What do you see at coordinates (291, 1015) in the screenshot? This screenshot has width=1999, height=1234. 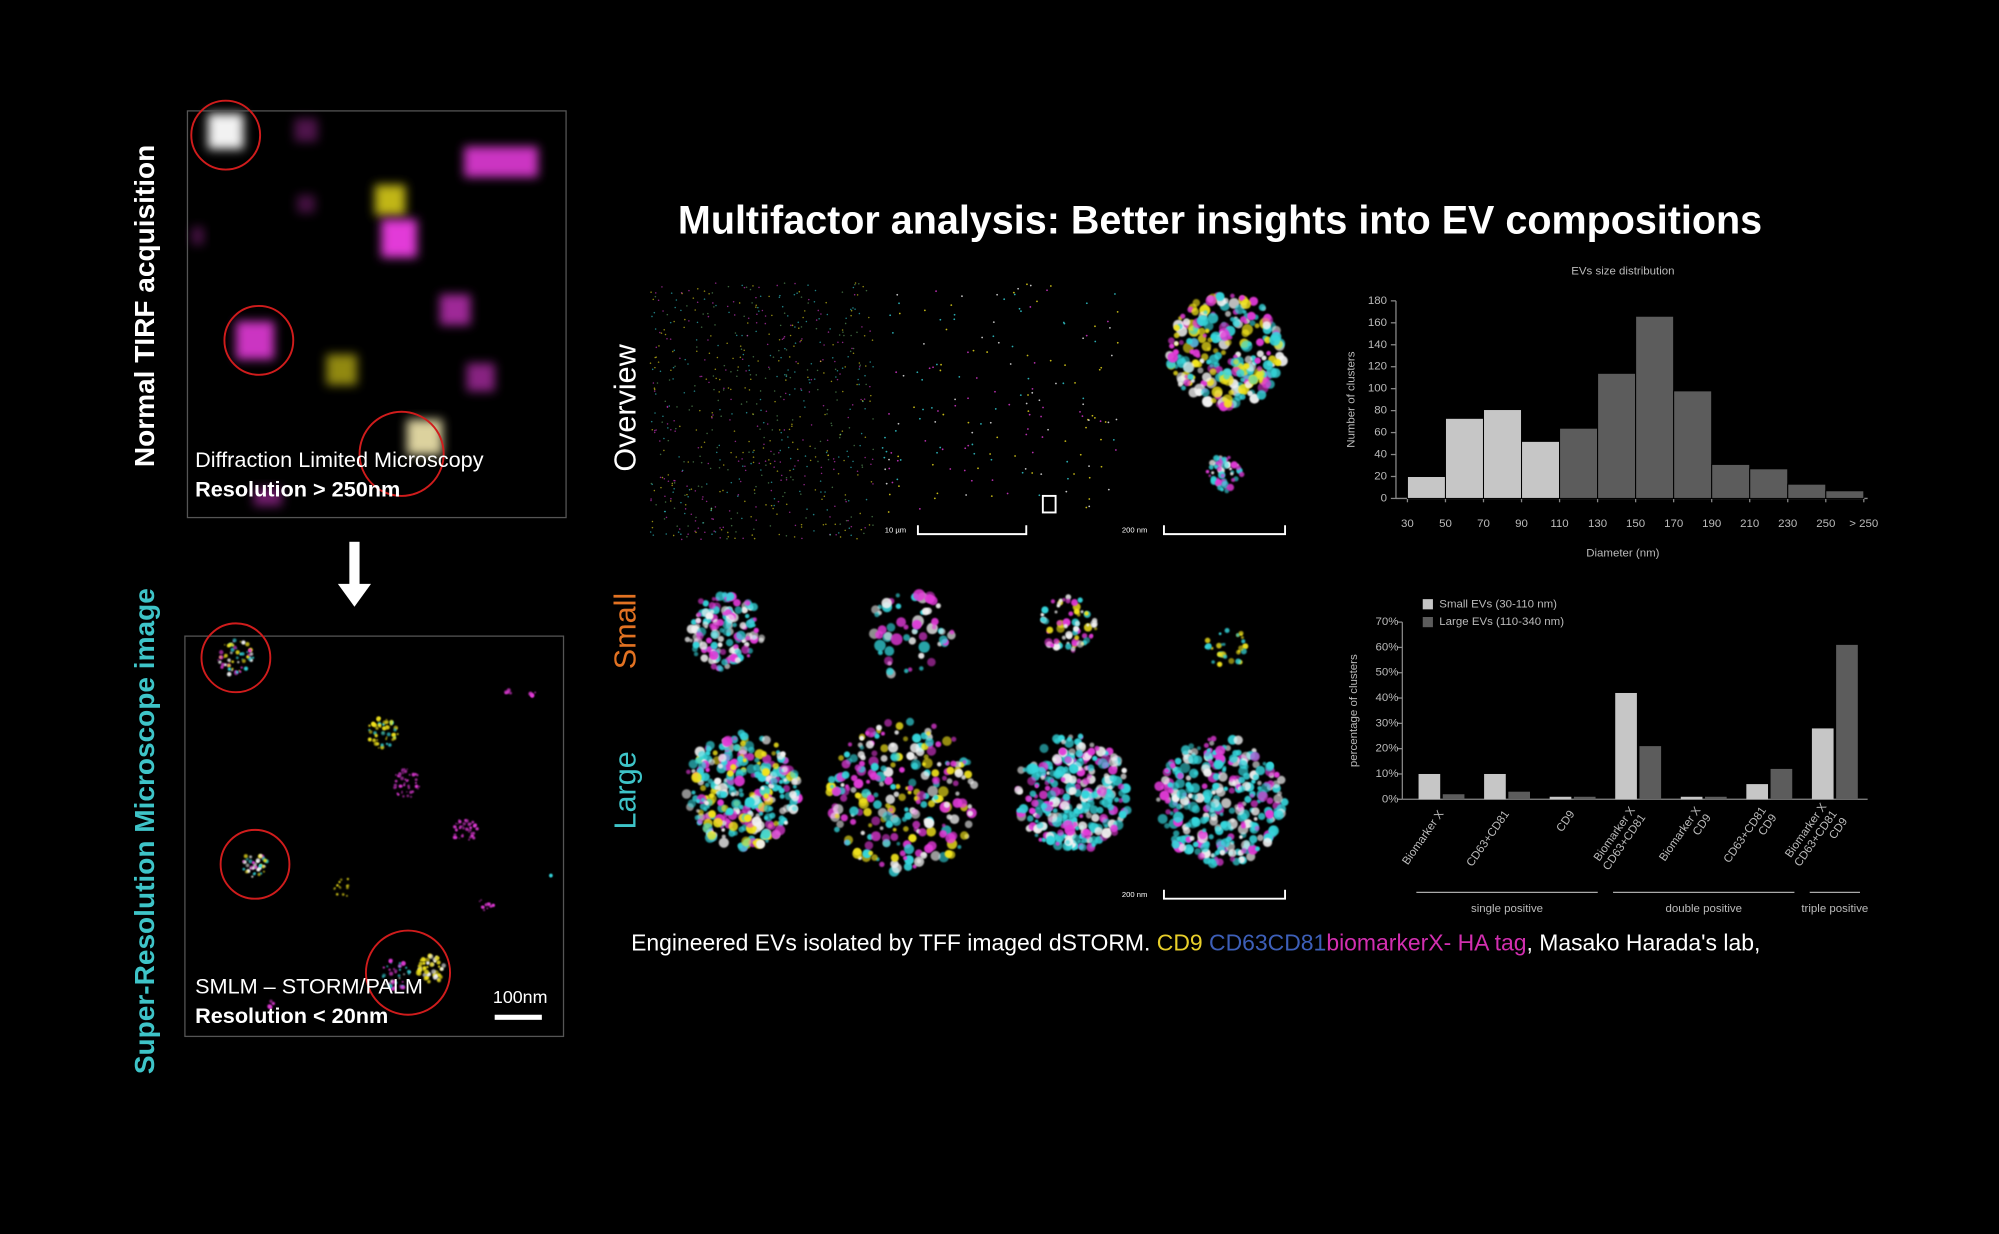 I see `sr-resolution: Resolution < 20nm` at bounding box center [291, 1015].